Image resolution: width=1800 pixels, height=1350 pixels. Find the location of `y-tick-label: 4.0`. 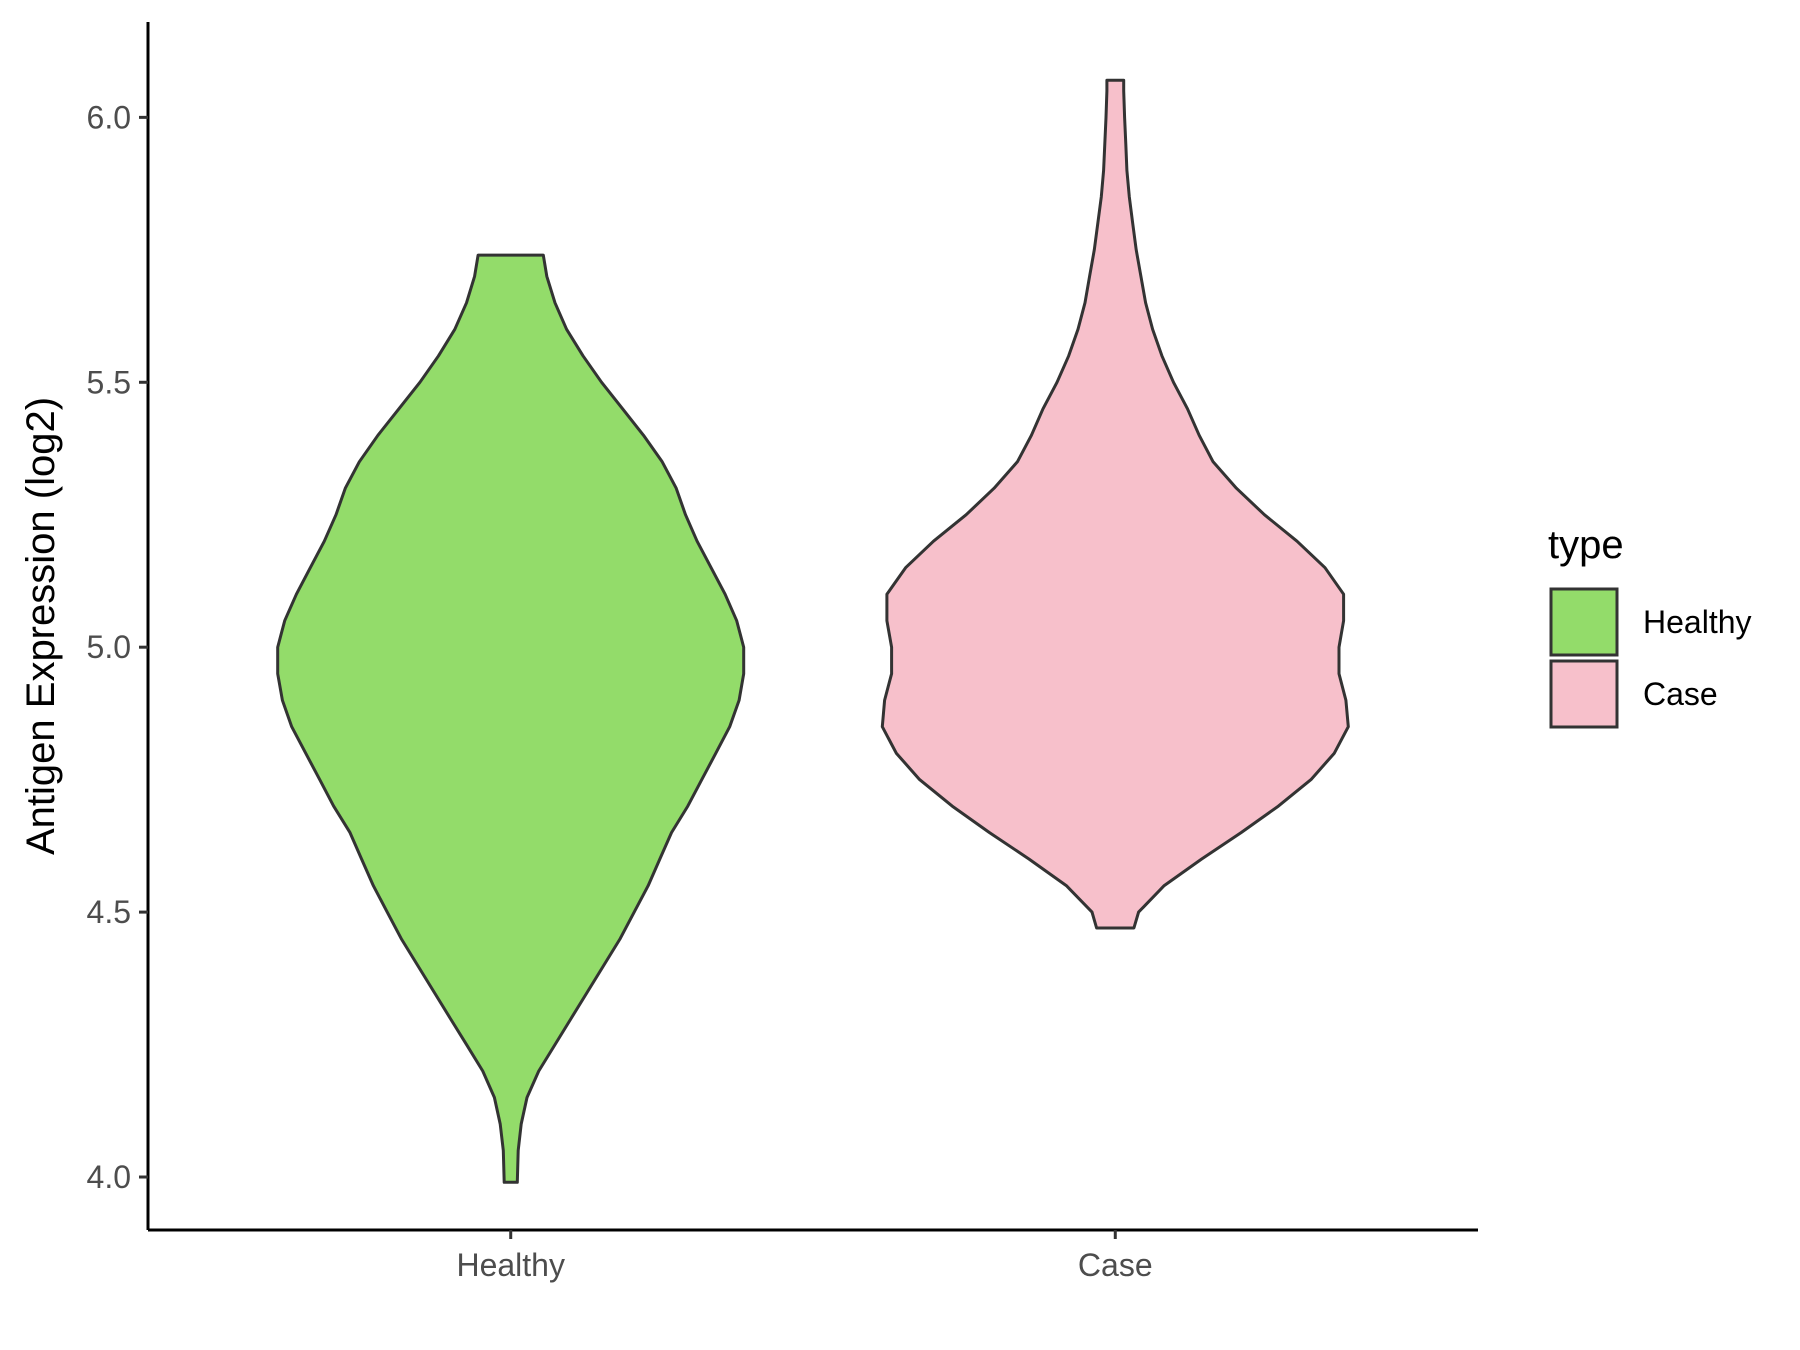

y-tick-label: 4.0 is located at coordinates (109, 1177).